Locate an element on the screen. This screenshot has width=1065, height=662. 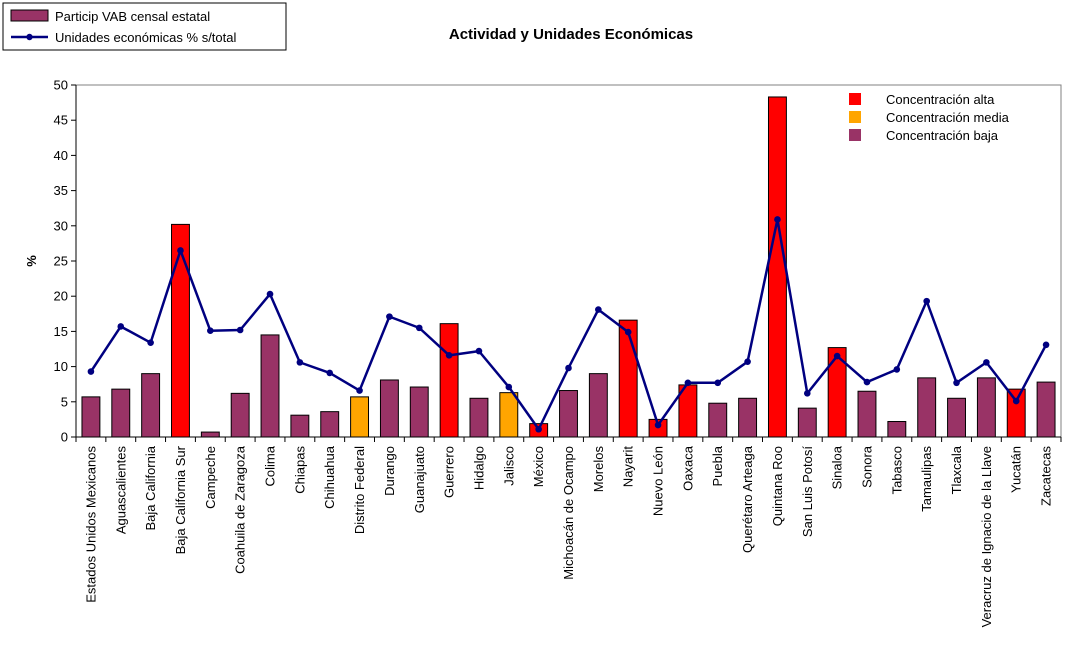
x-tick-label: Michoacán de Ocampo is located at coordinates (568, 513).